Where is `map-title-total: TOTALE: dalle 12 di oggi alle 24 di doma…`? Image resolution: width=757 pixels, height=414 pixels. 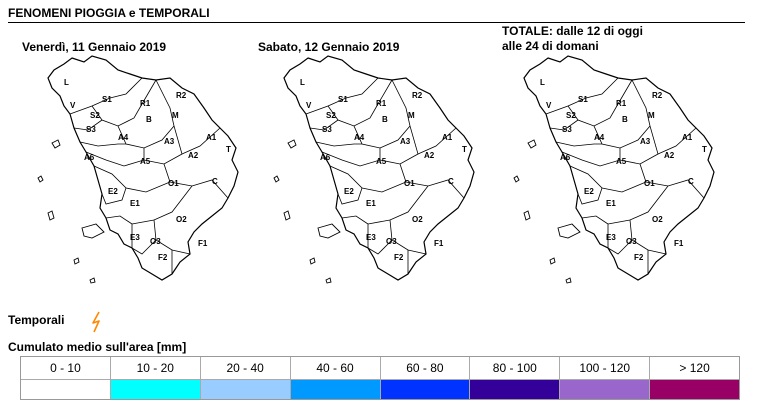
map-title-total: TOTALE: dalle 12 di oggi alle 24 di doma… is located at coordinates (572, 39).